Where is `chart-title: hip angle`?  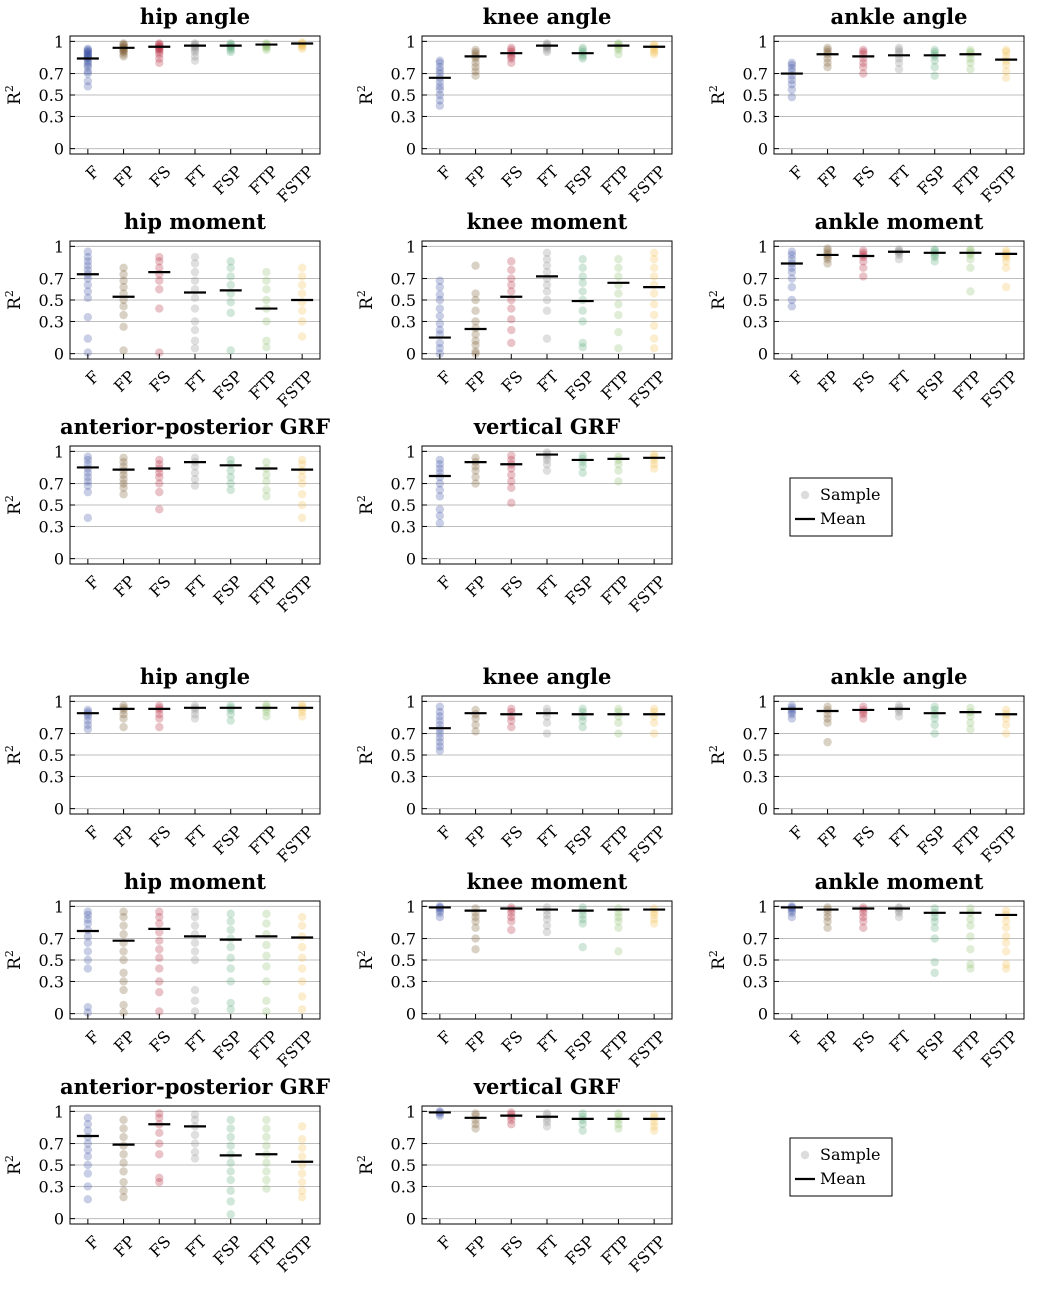 chart-title: hip angle is located at coordinates (195, 16).